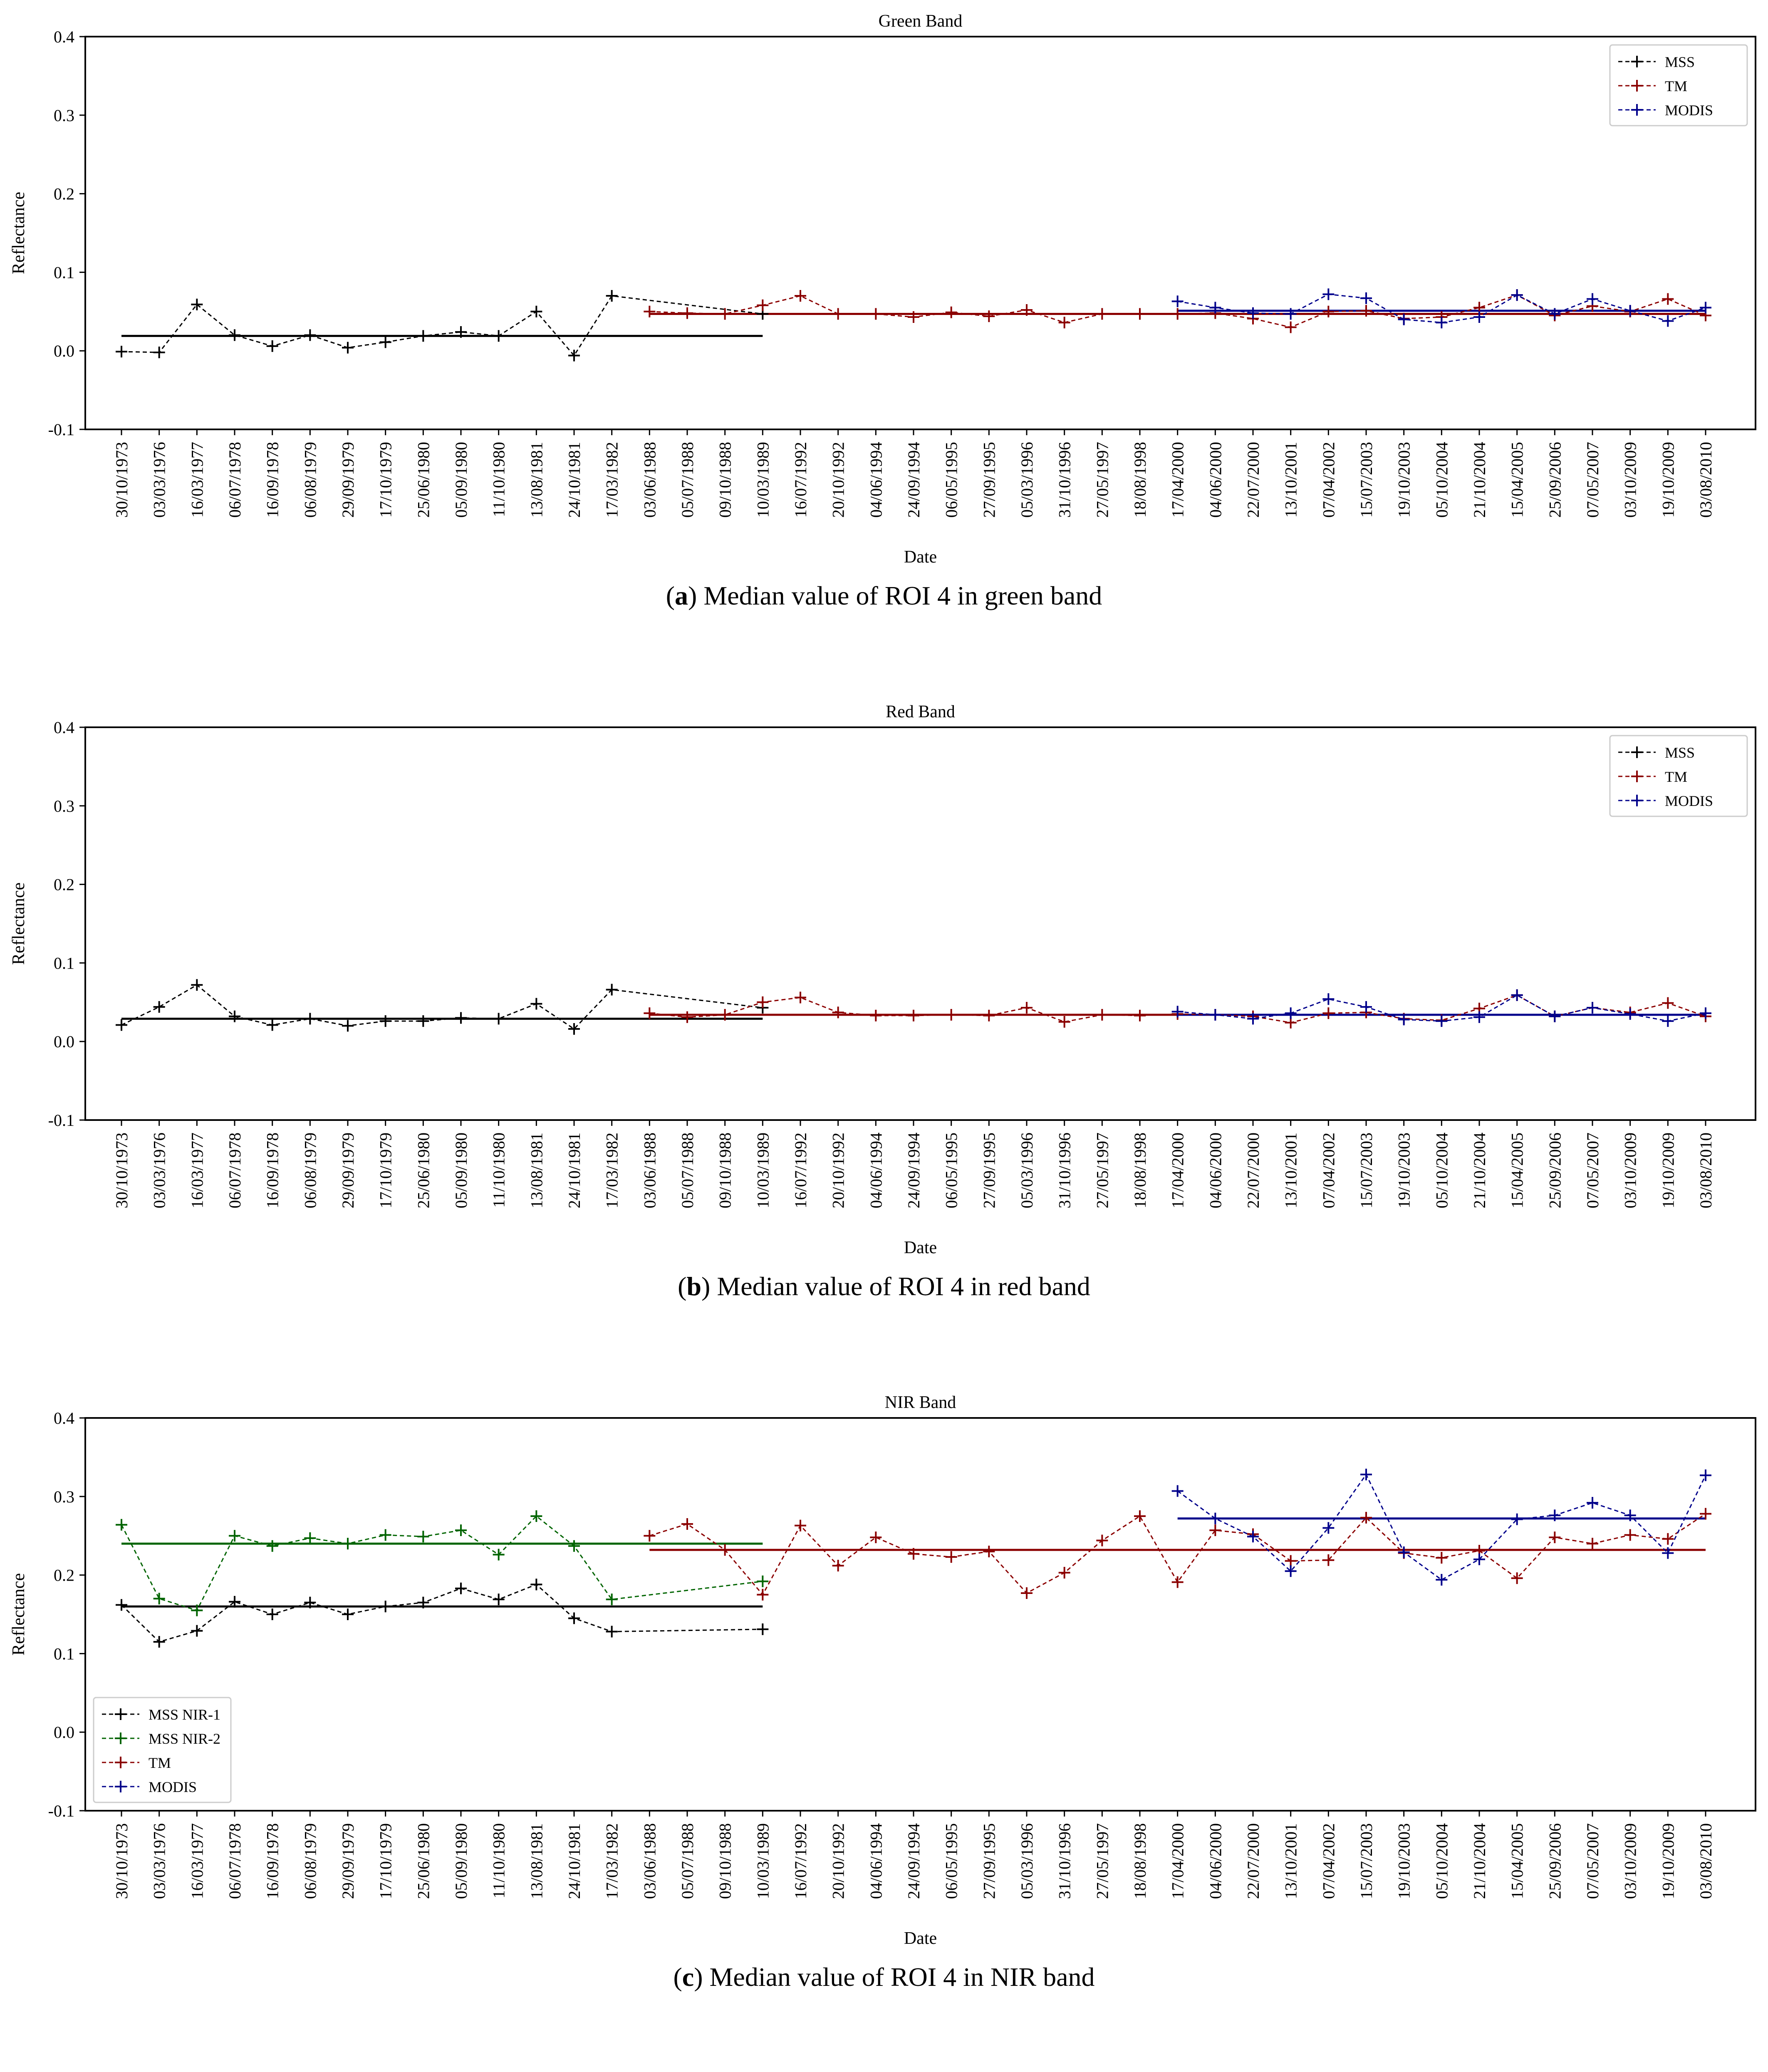 This screenshot has height=2072, width=1768. Describe the element at coordinates (348, 480) in the screenshot. I see `x-tick-label: 29/09/1979` at that location.